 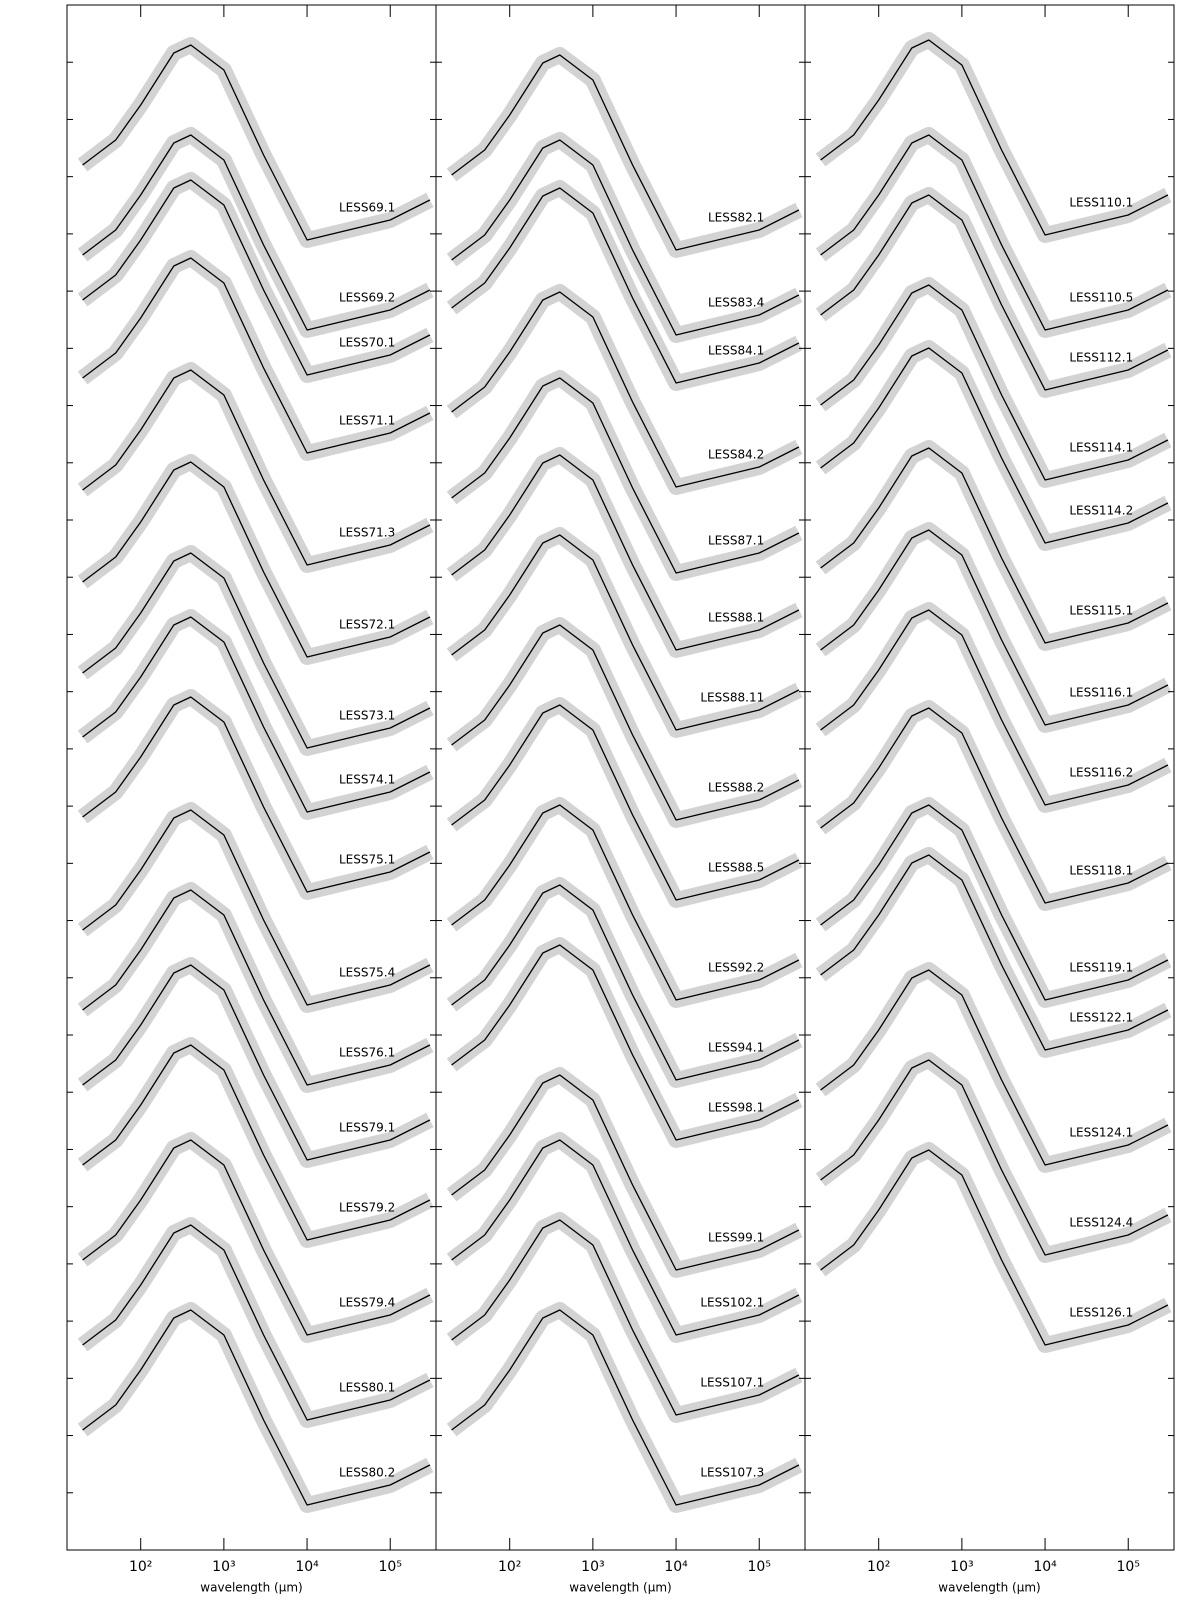 I want to click on series-label: LESS114.2, so click(x=1101, y=511).